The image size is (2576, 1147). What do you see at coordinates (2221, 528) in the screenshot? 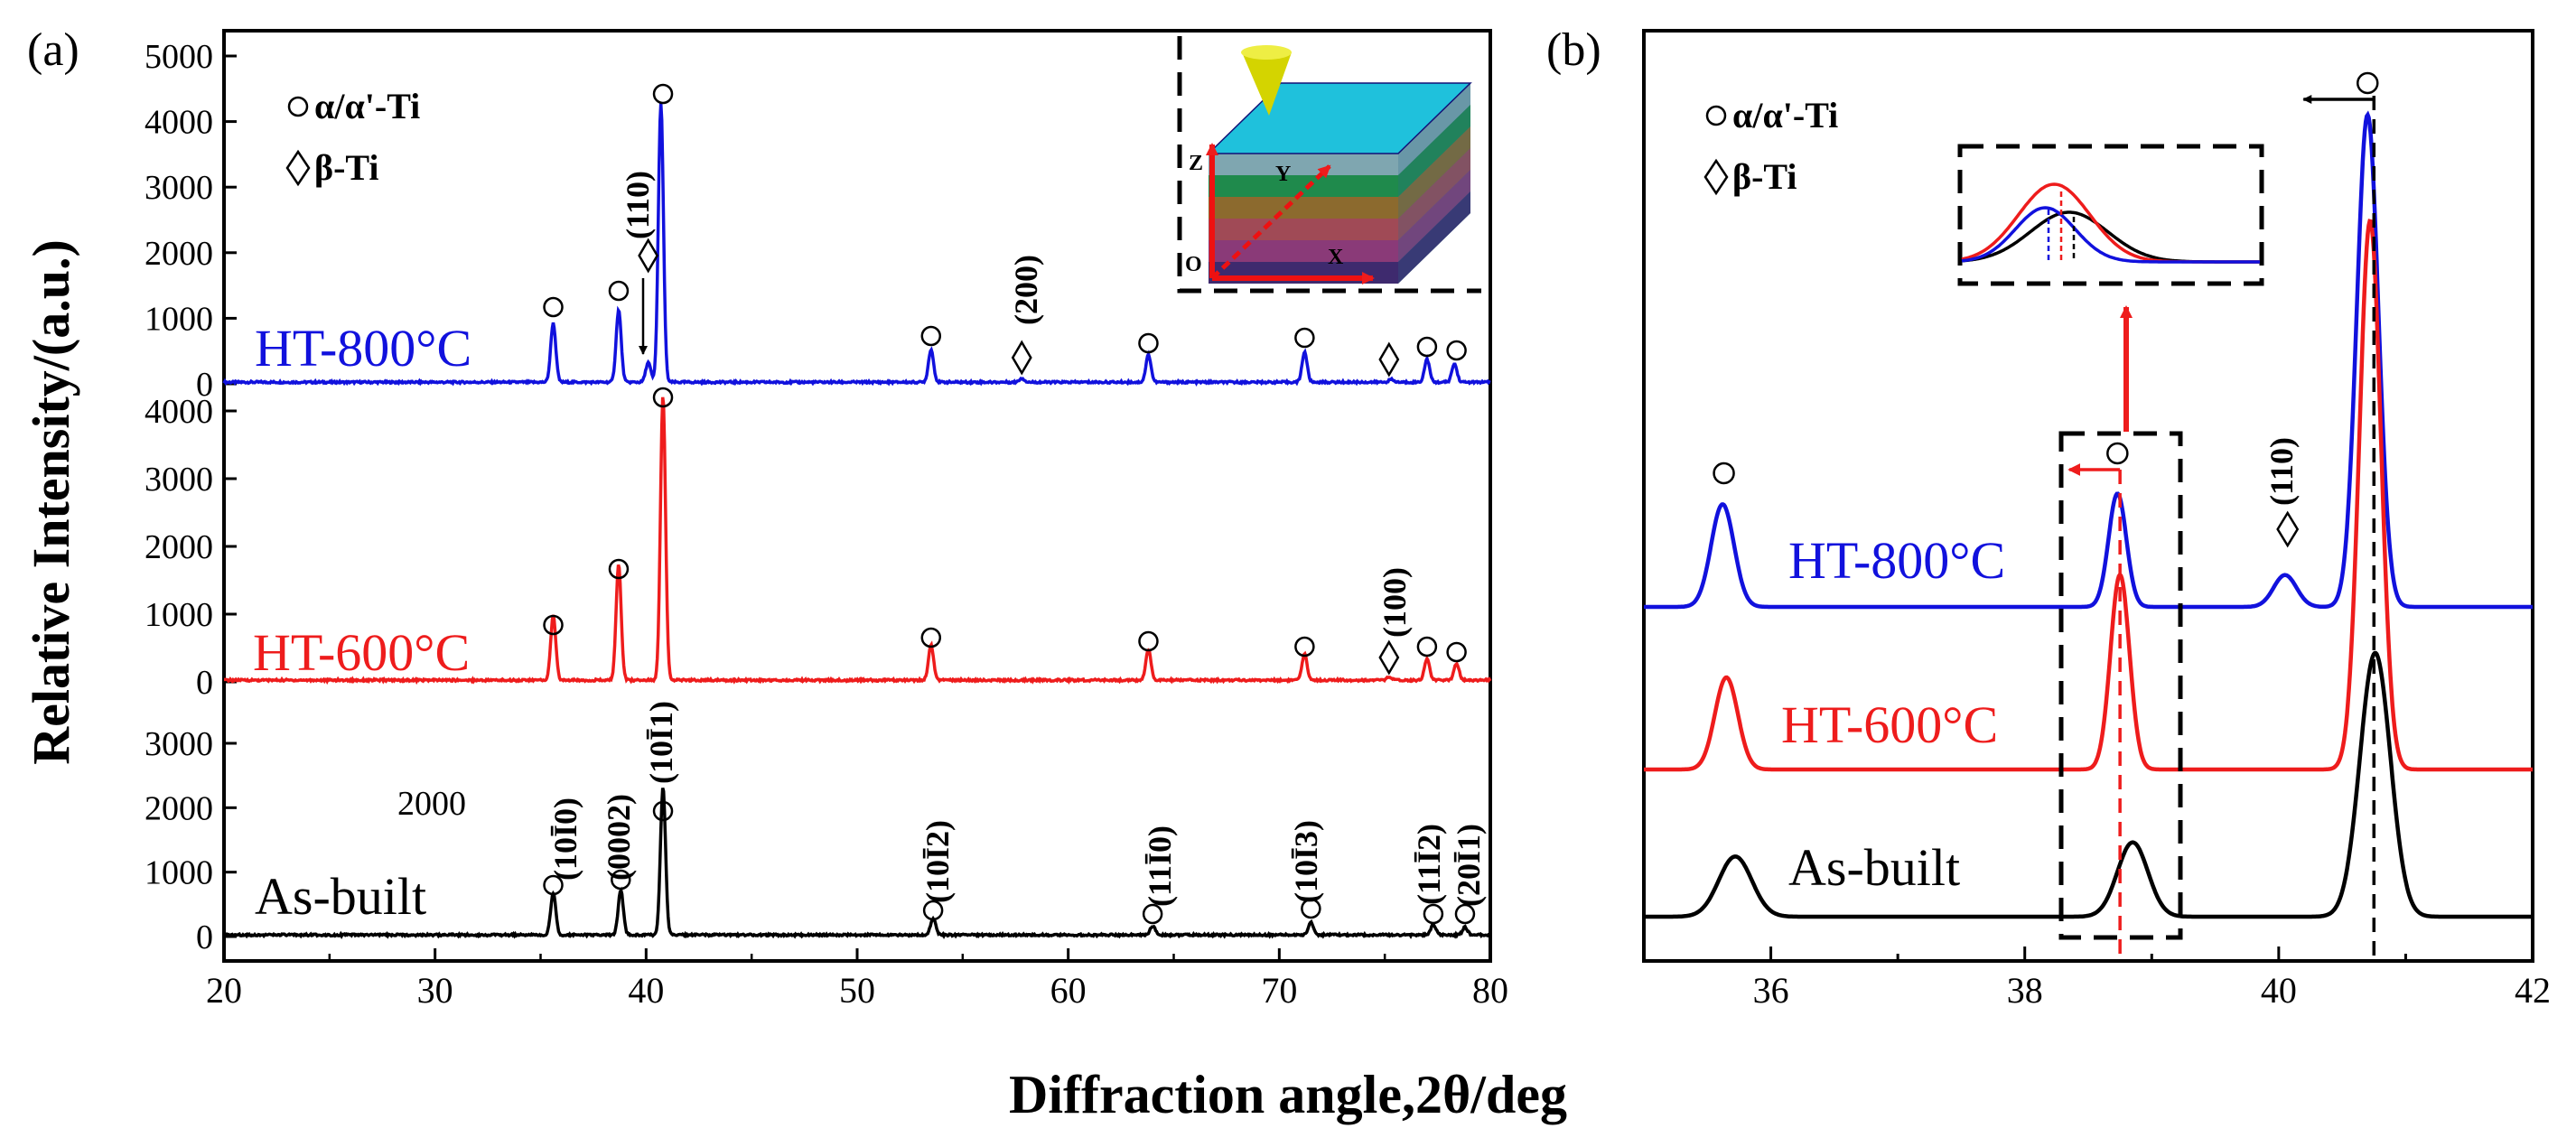
I see `panel-b-guides` at bounding box center [2221, 528].